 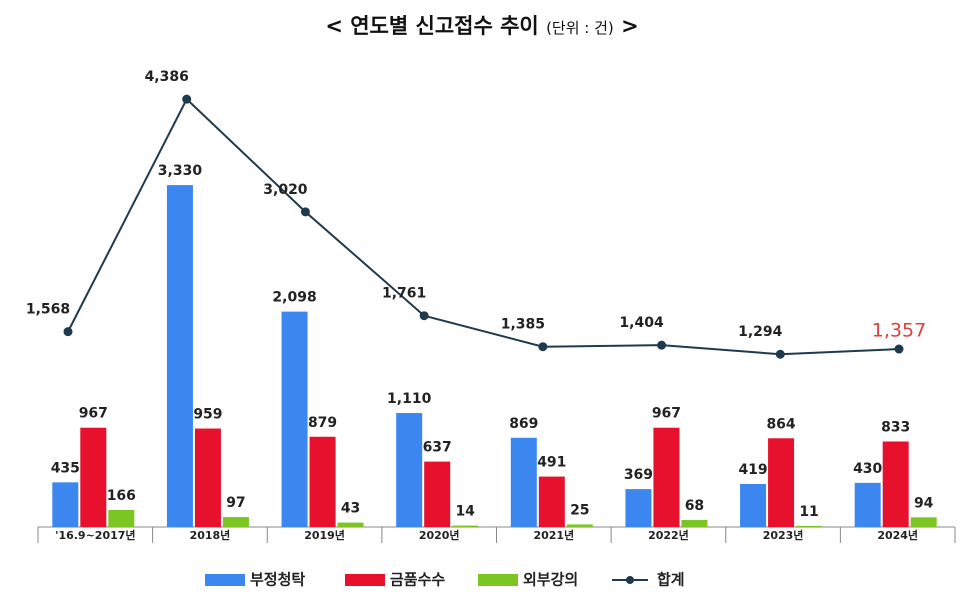 I want to click on value-label: 369, so click(x=638, y=475).